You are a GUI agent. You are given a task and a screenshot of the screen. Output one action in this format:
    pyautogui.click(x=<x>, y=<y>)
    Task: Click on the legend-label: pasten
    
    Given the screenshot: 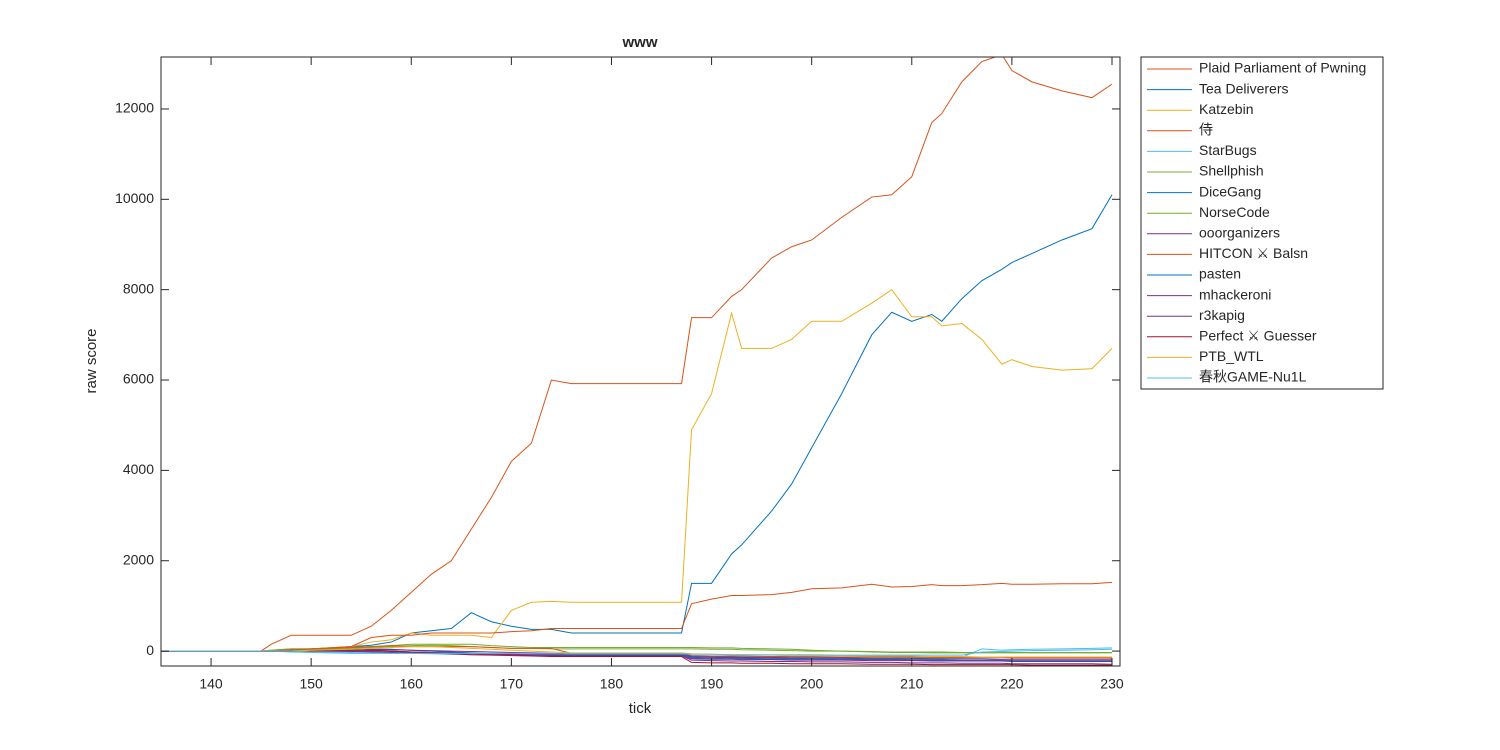 What is the action you would take?
    pyautogui.click(x=1220, y=274)
    